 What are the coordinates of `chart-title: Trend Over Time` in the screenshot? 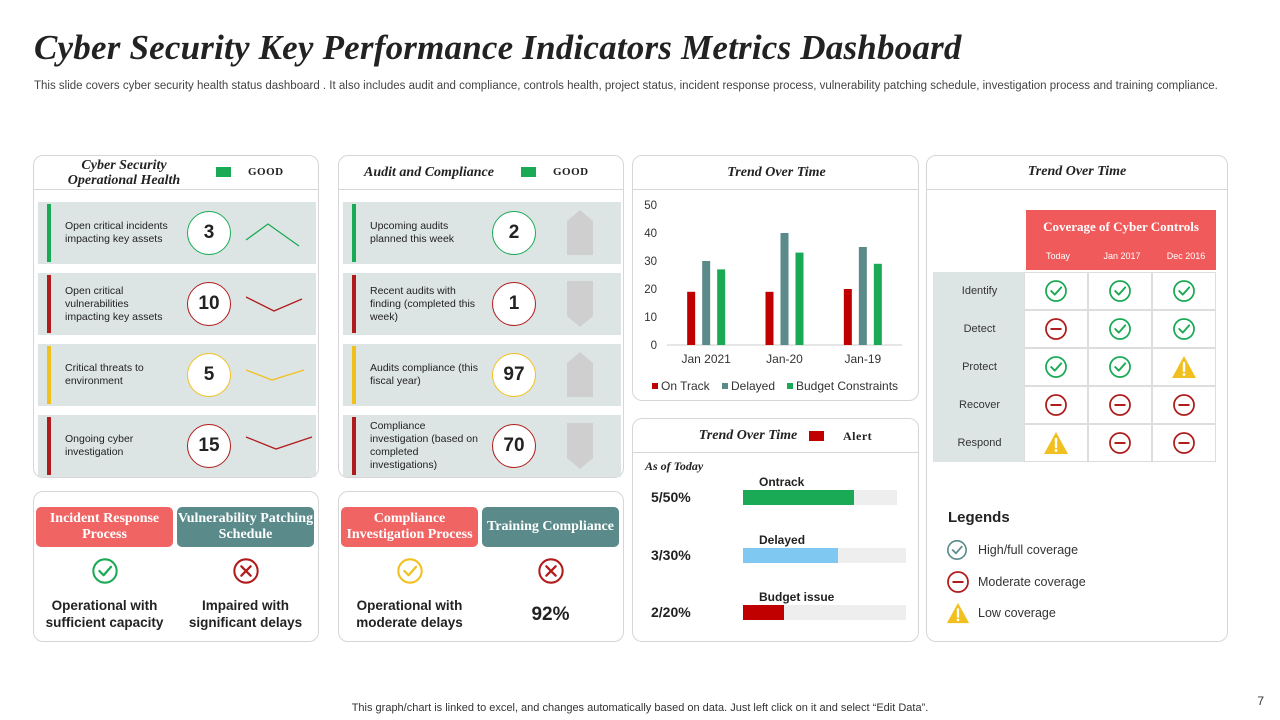 It's located at (776, 172).